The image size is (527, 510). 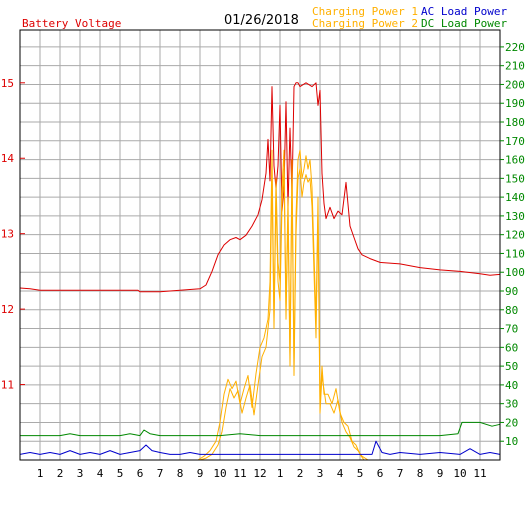 What do you see at coordinates (515, 178) in the screenshot?
I see `right-tick-label: 150` at bounding box center [515, 178].